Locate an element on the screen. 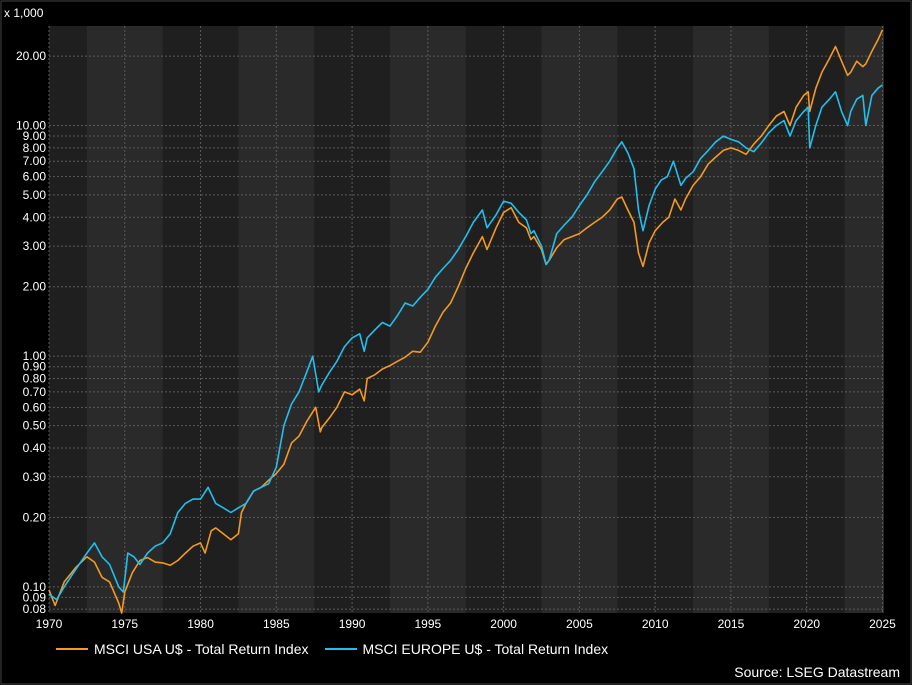  y-tick-label: 0.40 is located at coordinates (35, 448).